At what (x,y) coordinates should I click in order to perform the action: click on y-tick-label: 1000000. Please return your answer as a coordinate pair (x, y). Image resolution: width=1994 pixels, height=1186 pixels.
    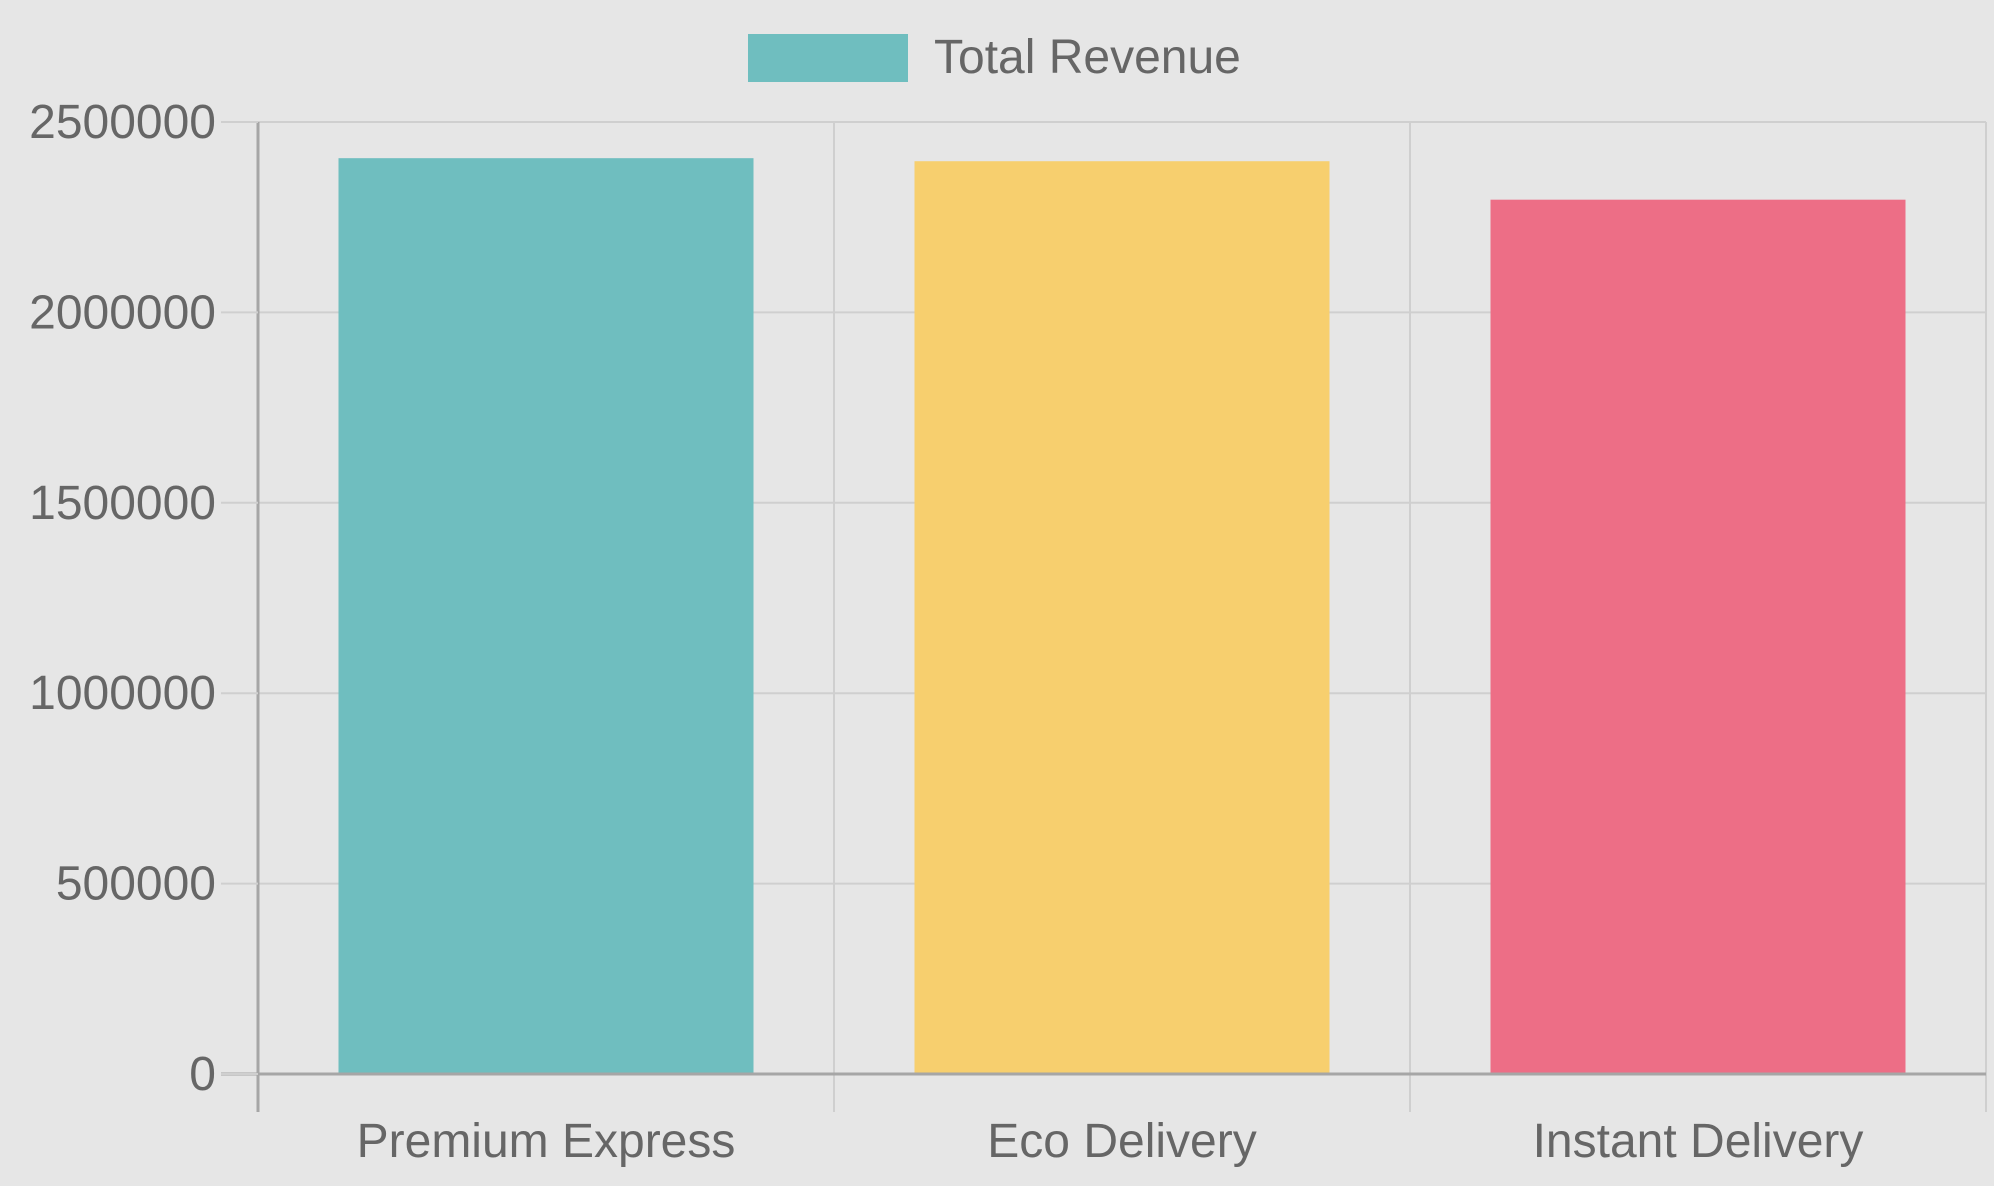
    Looking at the image, I should click on (122, 693).